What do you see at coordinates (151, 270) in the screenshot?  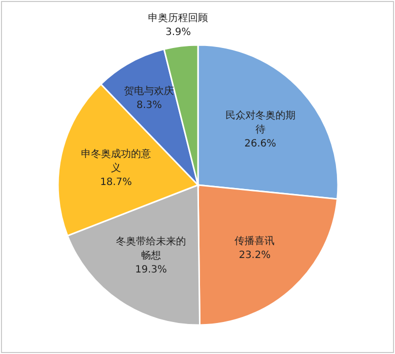 I see `data-label: 19.3%` at bounding box center [151, 270].